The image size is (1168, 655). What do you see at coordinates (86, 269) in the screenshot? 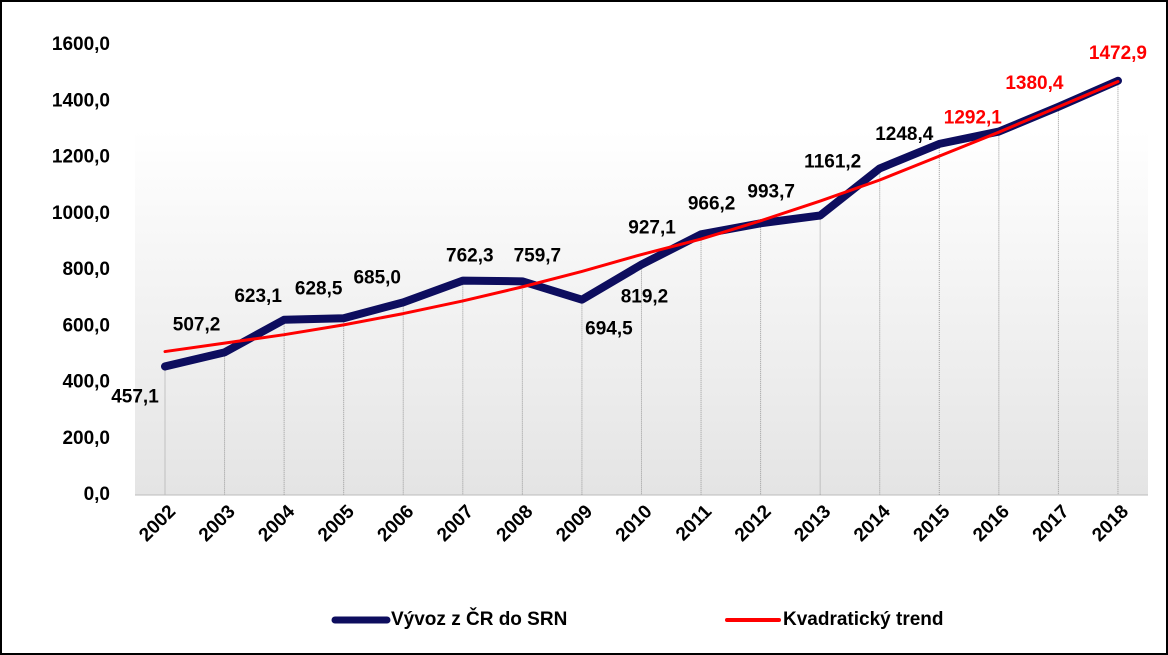
I see `y-tick-label: 800,0` at bounding box center [86, 269].